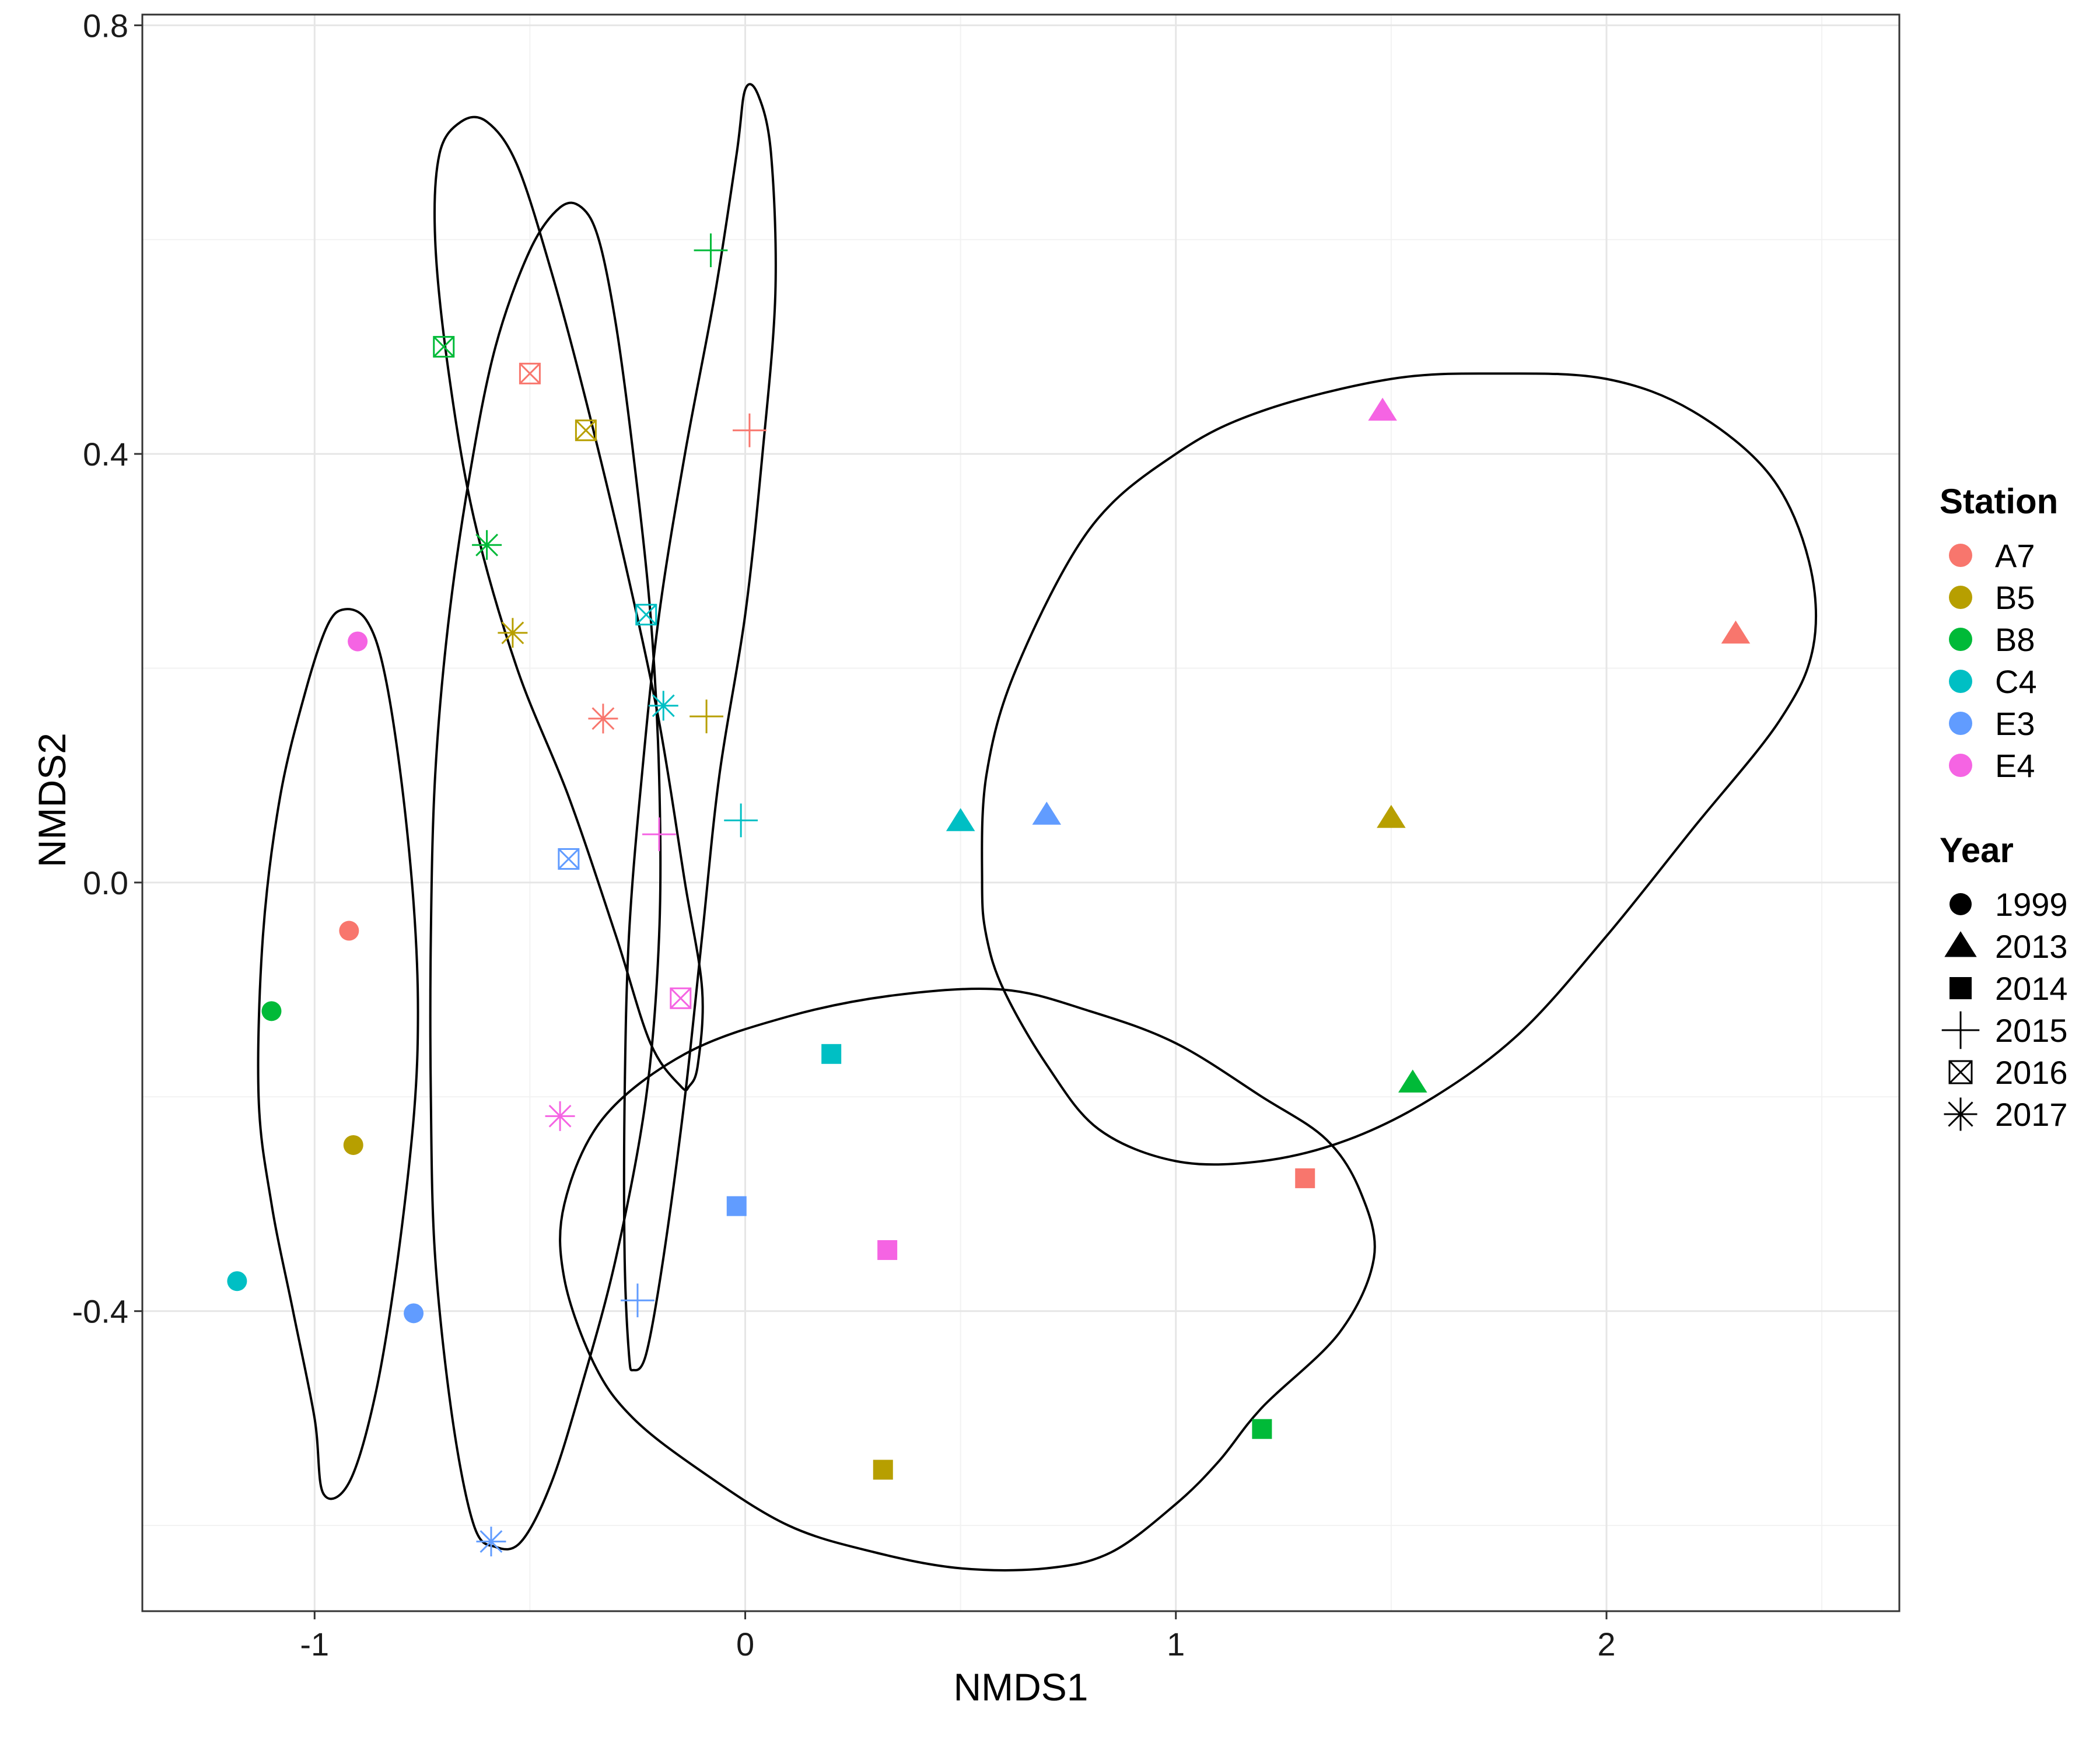  I want to click on point-e4-2017, so click(560, 1116).